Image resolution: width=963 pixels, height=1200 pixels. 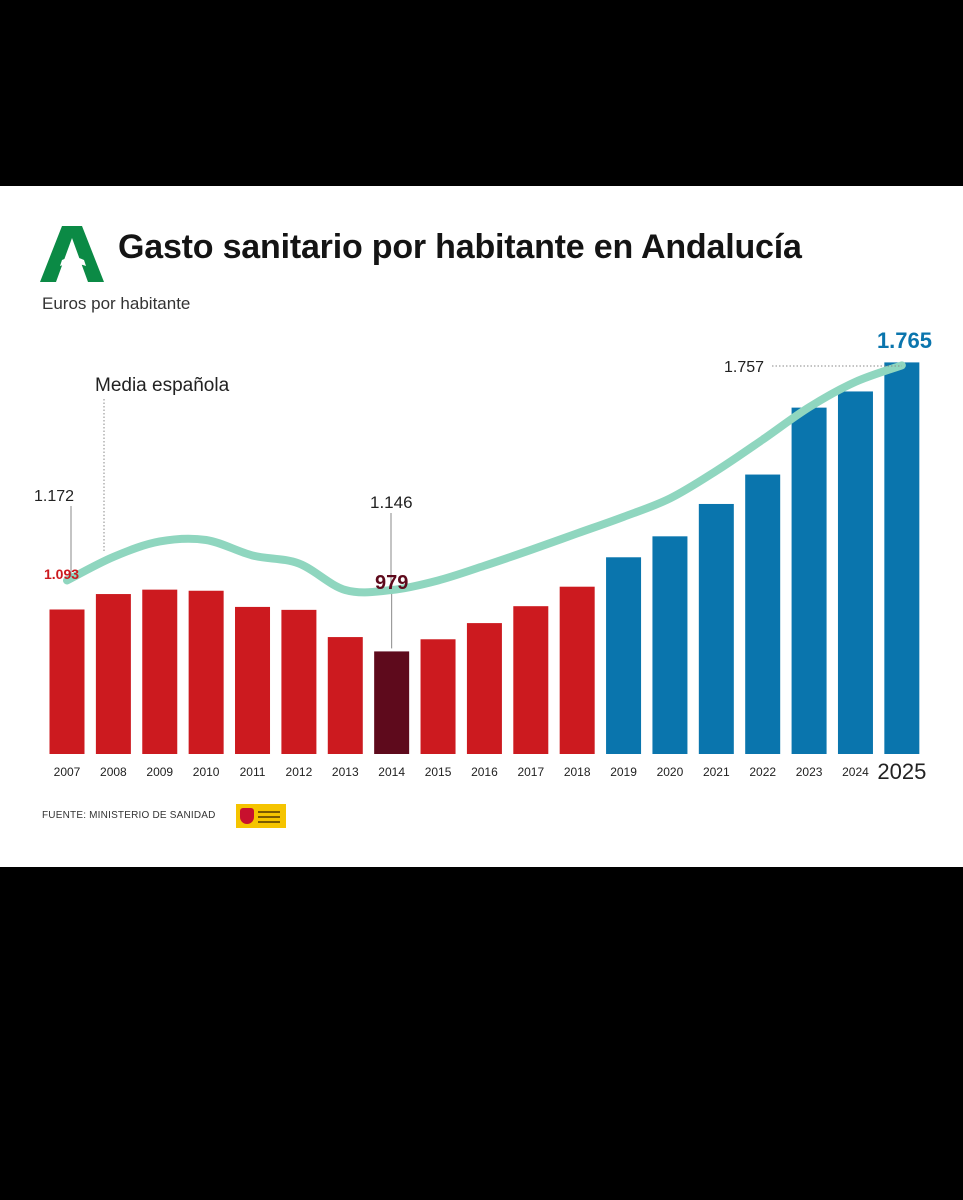 What do you see at coordinates (206, 672) in the screenshot?
I see `bar-2010` at bounding box center [206, 672].